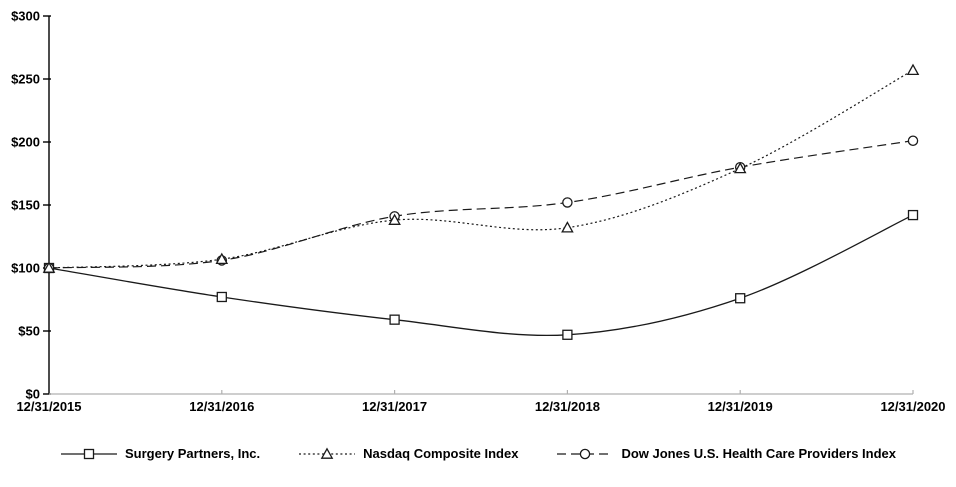  What do you see at coordinates (193, 453) in the screenshot?
I see `legend-label: Surgery Partners, Inc.` at bounding box center [193, 453].